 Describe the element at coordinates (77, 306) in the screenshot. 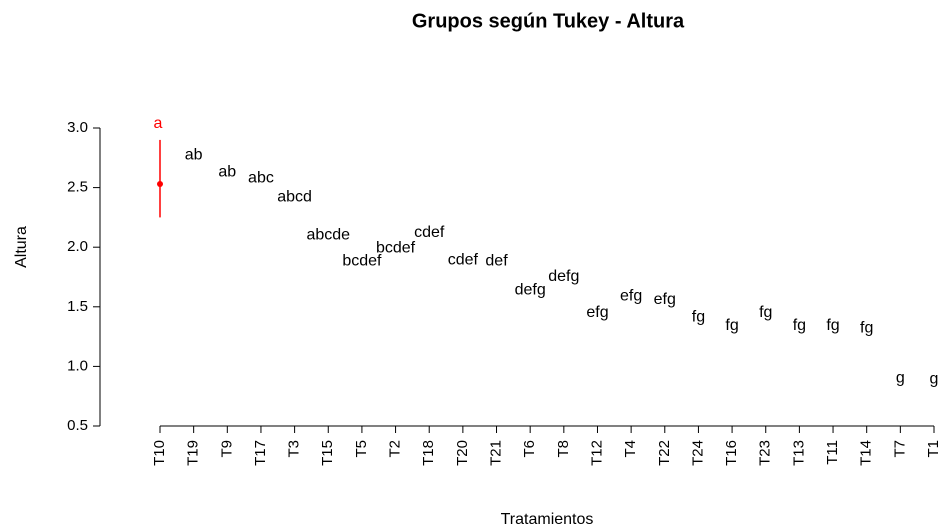

I see `y-tick-label: 1.5` at that location.